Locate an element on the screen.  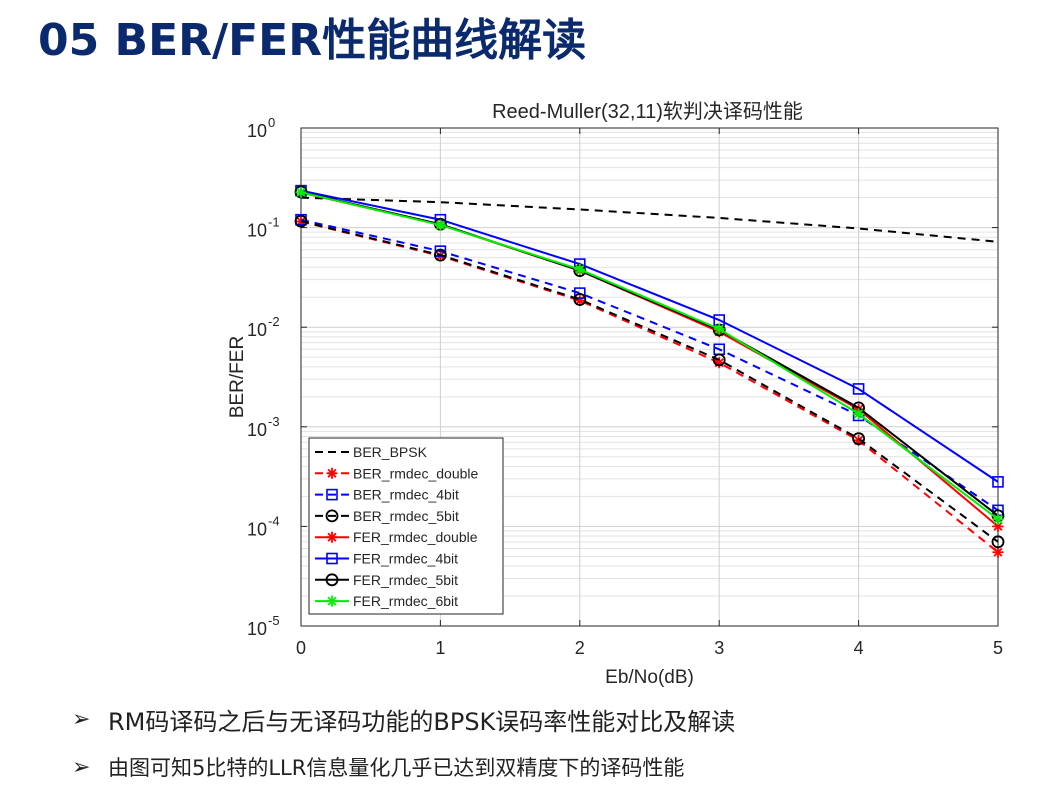
bullet-text: RM码译码之后与无译码功能的BPSK误码率性能对比及解读 is located at coordinates (422, 721).